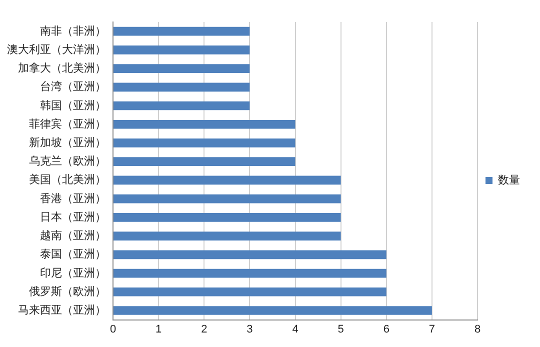 The width and height of the screenshot is (540, 347). Describe the element at coordinates (204, 329) in the screenshot. I see `x-tick-label: 2` at that location.